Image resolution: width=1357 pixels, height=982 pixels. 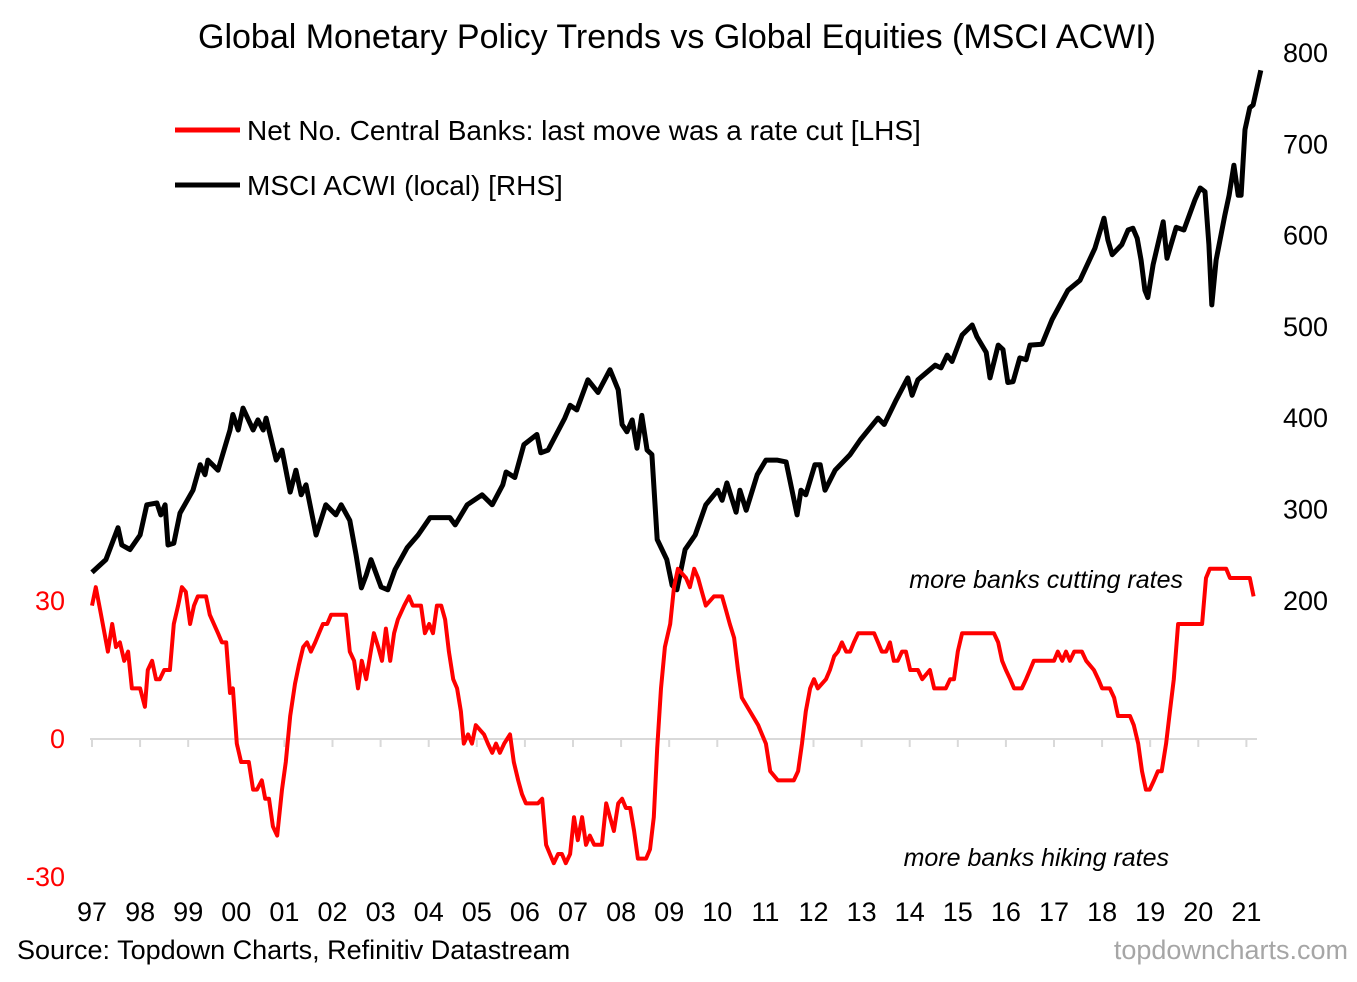 I want to click on x-tick-label: 21, so click(x=1246, y=912).